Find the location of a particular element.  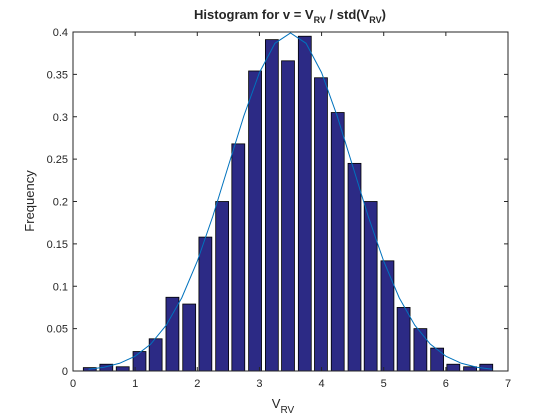

x-tick-label: 0 is located at coordinates (73, 384).